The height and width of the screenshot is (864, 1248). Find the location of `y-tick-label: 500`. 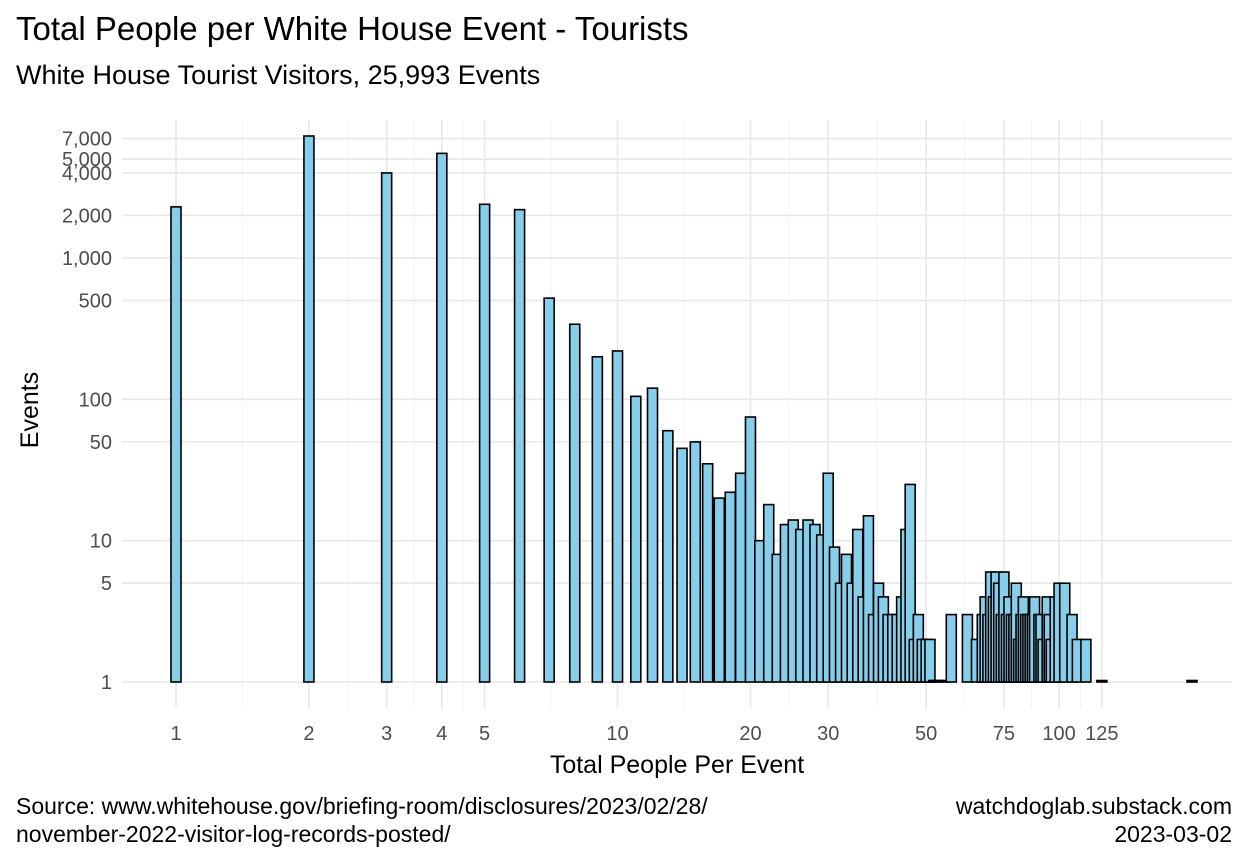

y-tick-label: 500 is located at coordinates (95, 302).